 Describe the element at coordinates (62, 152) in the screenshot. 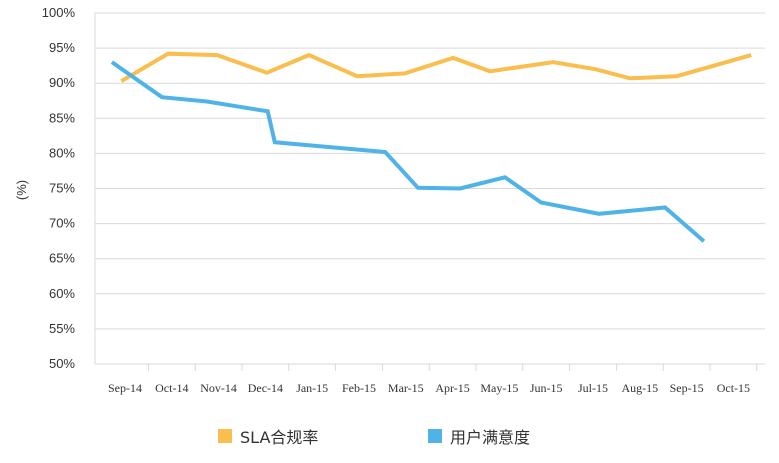

I see `y-tick-label: 80%` at that location.